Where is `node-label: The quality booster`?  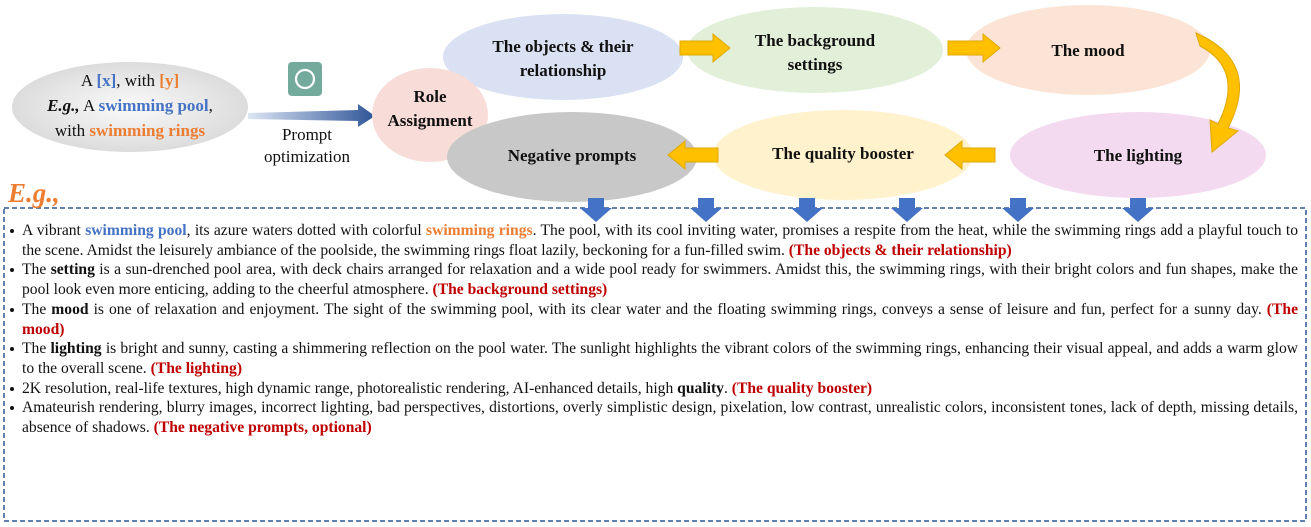 node-label: The quality booster is located at coordinates (843, 153).